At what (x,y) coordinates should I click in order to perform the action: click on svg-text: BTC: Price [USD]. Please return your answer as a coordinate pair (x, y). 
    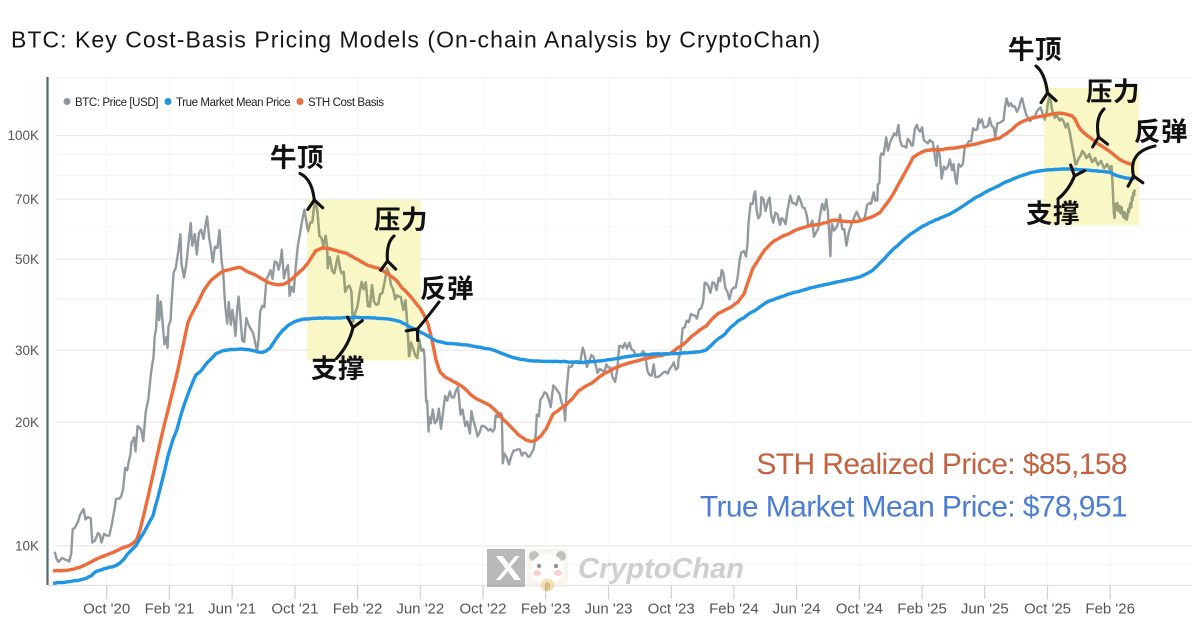
    Looking at the image, I should click on (116, 103).